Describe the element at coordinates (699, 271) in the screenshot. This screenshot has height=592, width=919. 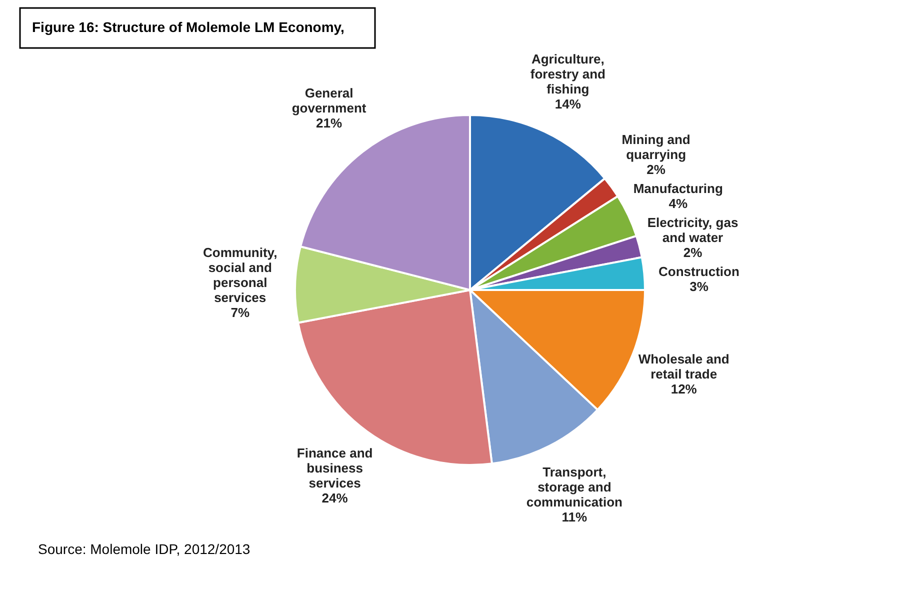
I see `slice-label: Construction` at that location.